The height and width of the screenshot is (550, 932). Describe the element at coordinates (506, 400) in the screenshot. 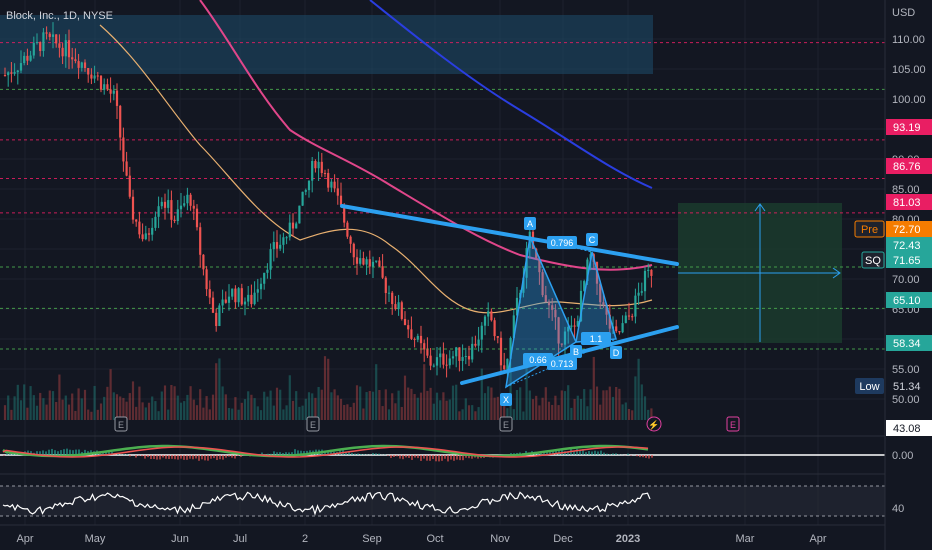

I see `pattern-point-label: X` at that location.